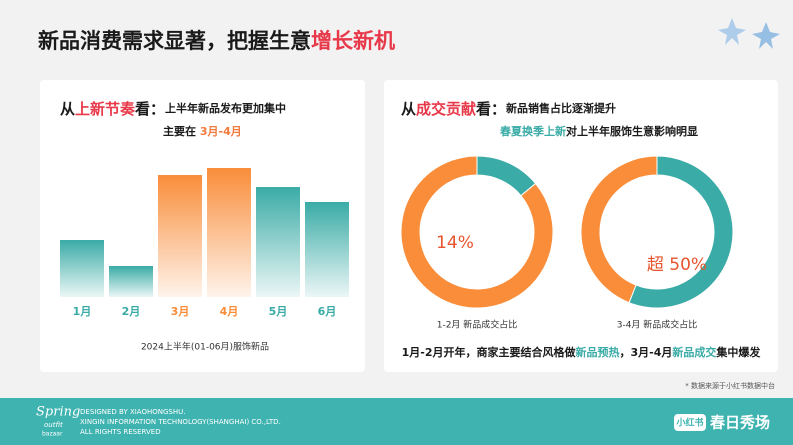 This screenshot has width=793, height=445. I want to click on summary-text: ，3月-4月, so click(646, 352).